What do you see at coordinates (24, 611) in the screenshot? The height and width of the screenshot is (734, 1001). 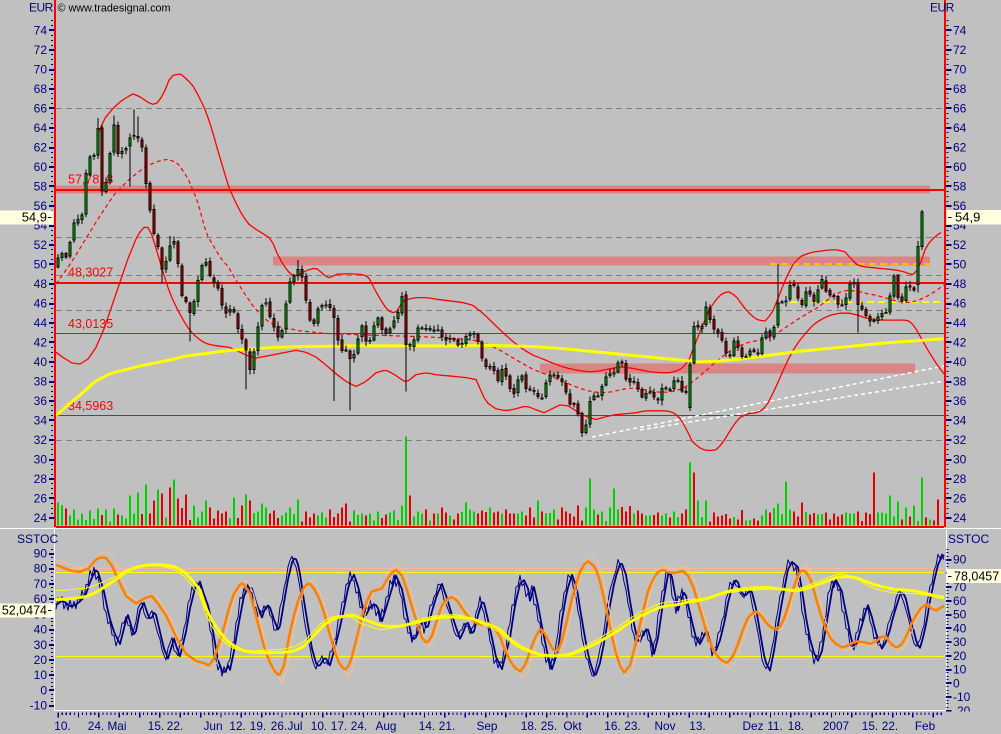 I see `svg-text: 52,0474` at bounding box center [24, 611].